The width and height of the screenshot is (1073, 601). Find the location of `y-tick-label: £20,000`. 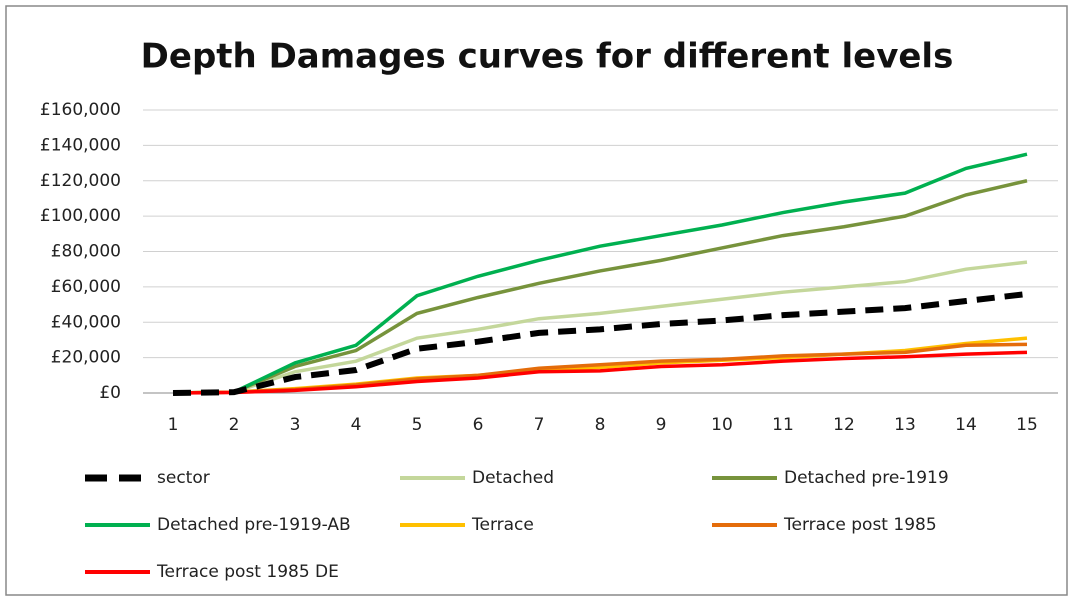

y-tick-label: £20,000 is located at coordinates (86, 358).